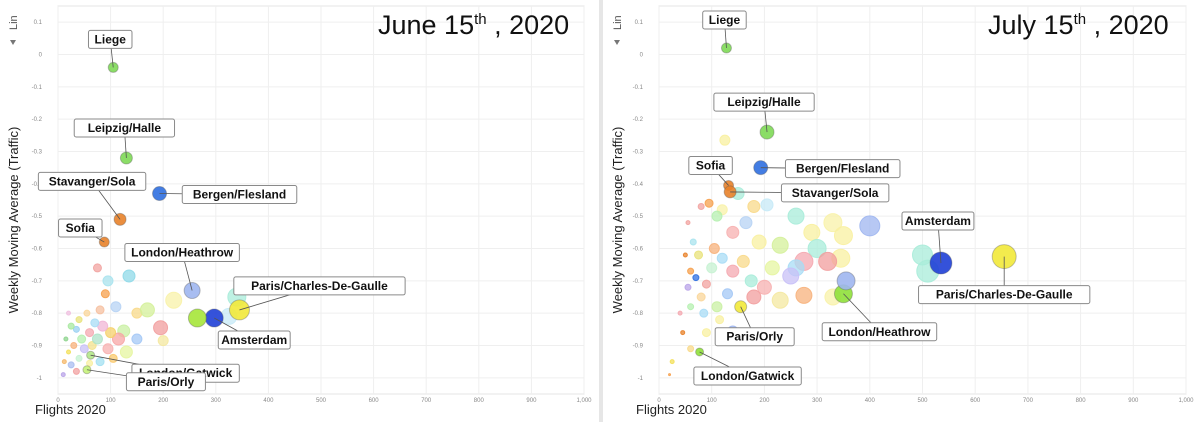  I want to click on airport-label: Sofia, so click(80, 228).